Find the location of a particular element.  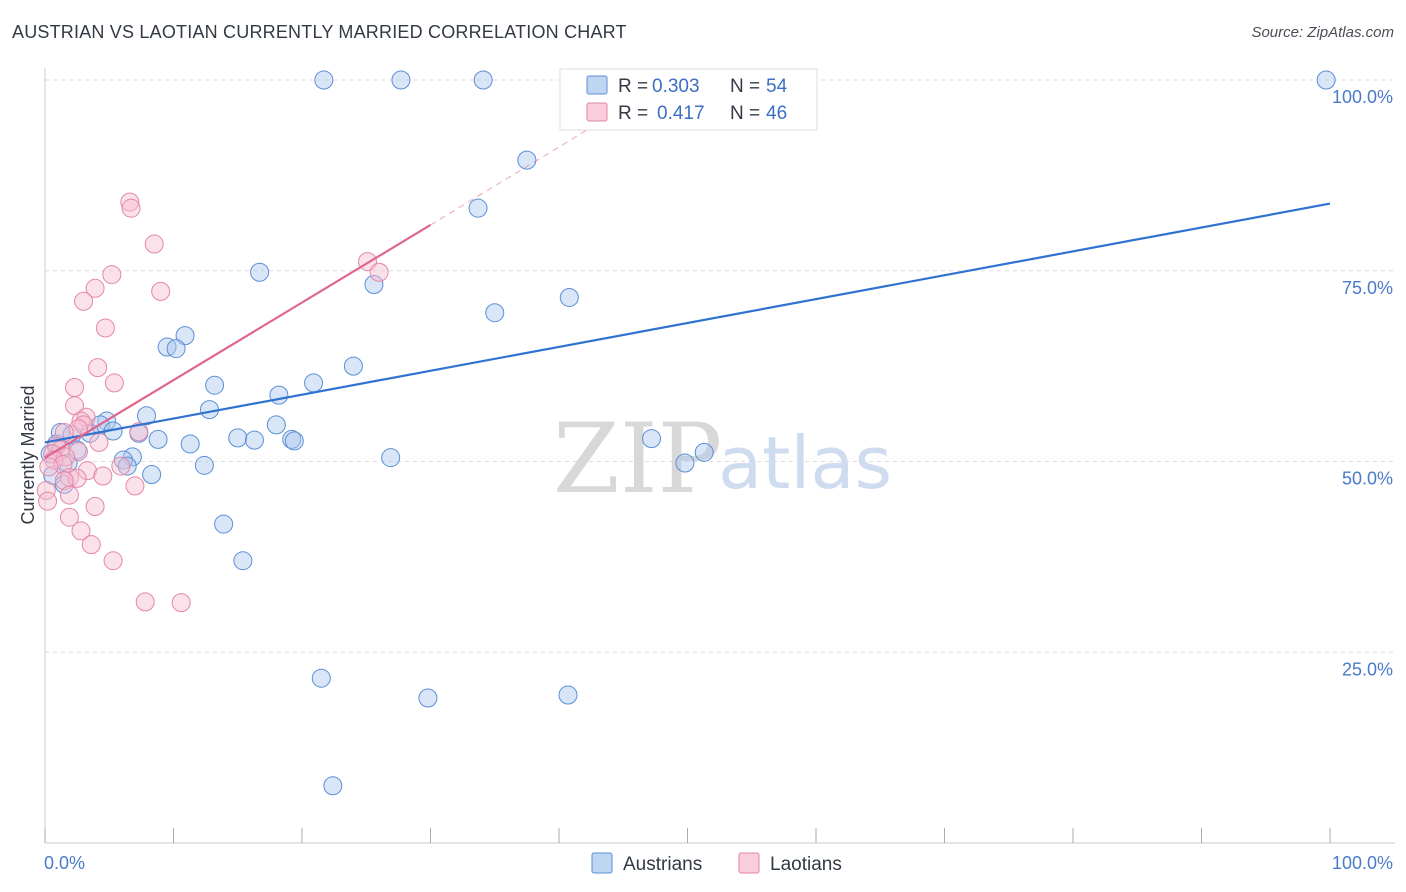

stats-legend: R = 0.303 N = 54 R = 0.417 N = 46 is located at coordinates (688, 99).